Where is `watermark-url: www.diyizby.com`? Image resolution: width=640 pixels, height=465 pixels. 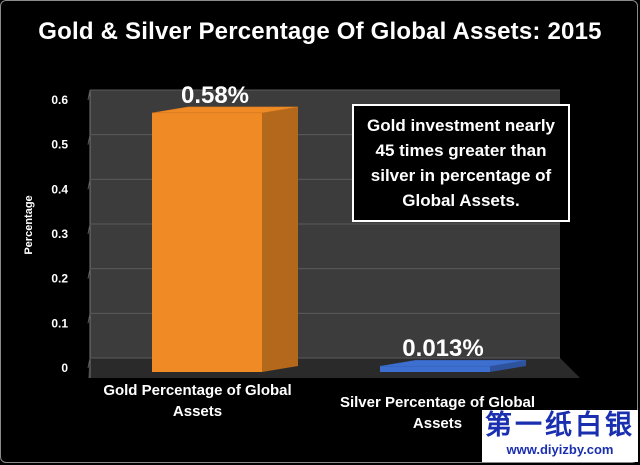
watermark-url: www.diyizby.com is located at coordinates (560, 449).